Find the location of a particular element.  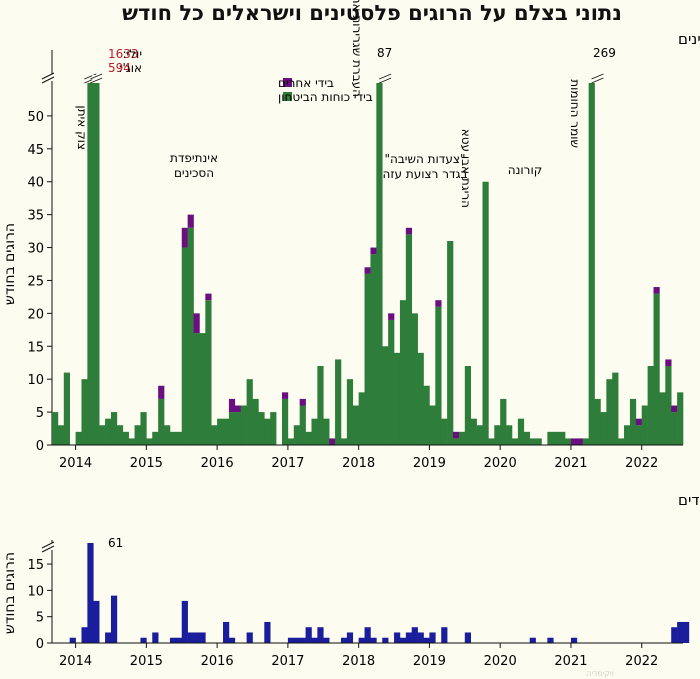

palestinians-y-label: הרוגים בחודש is located at coordinates (10, 264).